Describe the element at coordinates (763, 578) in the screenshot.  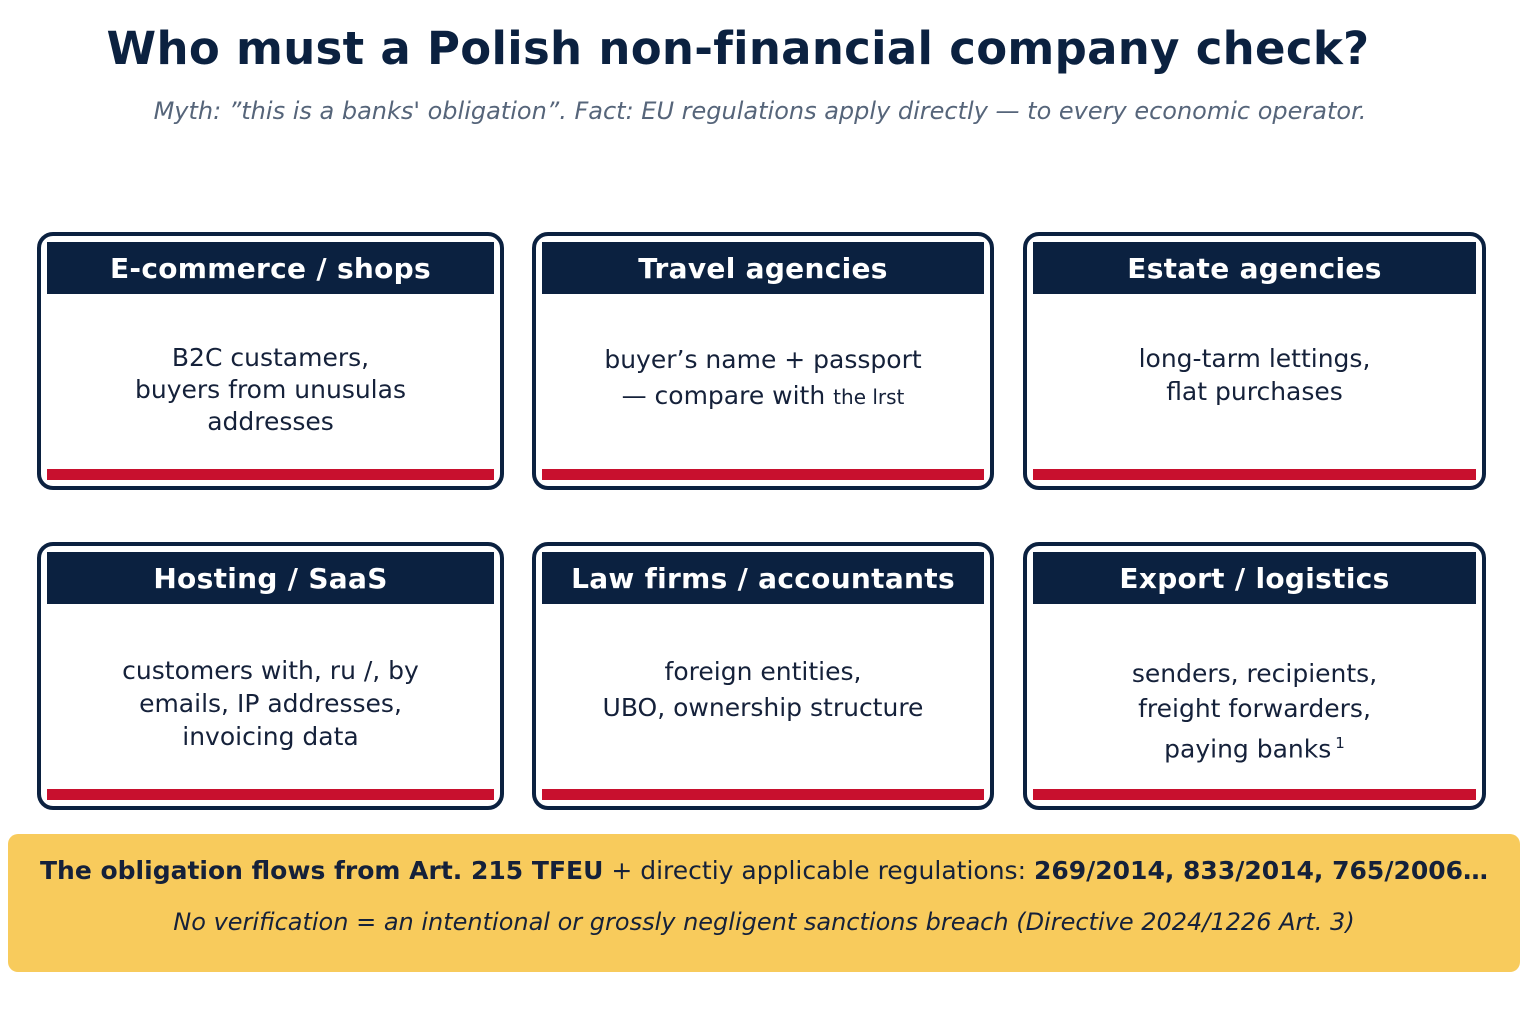
I see `card-title: Law firms / accountants` at that location.